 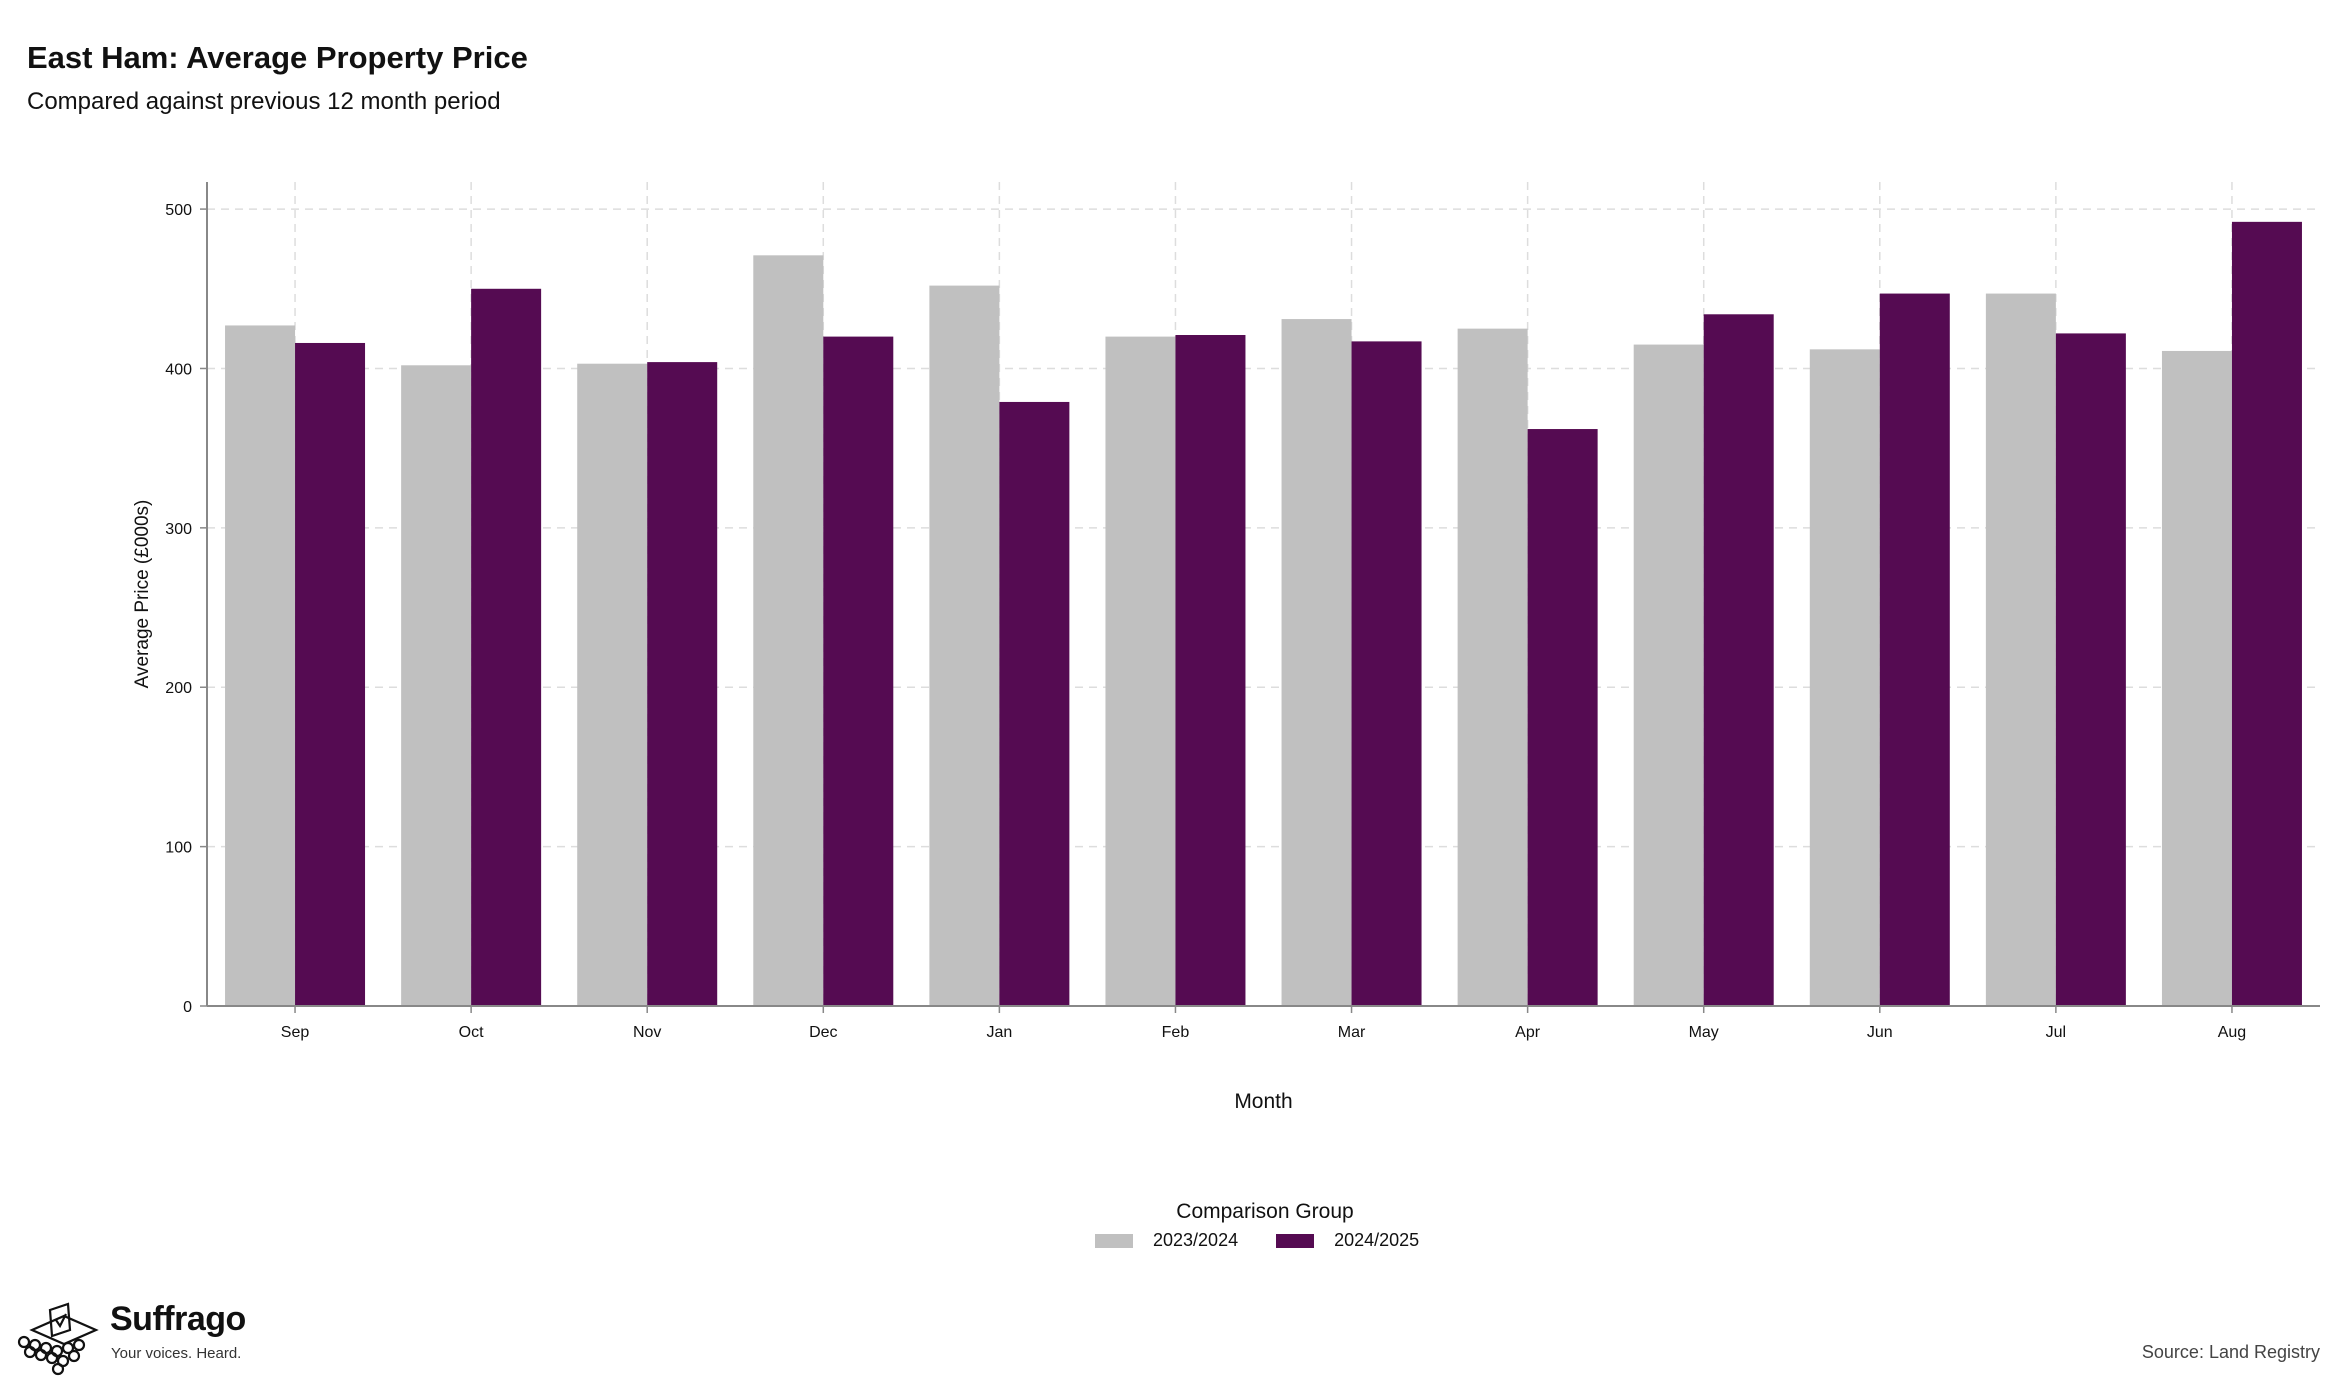 I want to click on ballot-box-logo-icon, so click(x=58, y=1339).